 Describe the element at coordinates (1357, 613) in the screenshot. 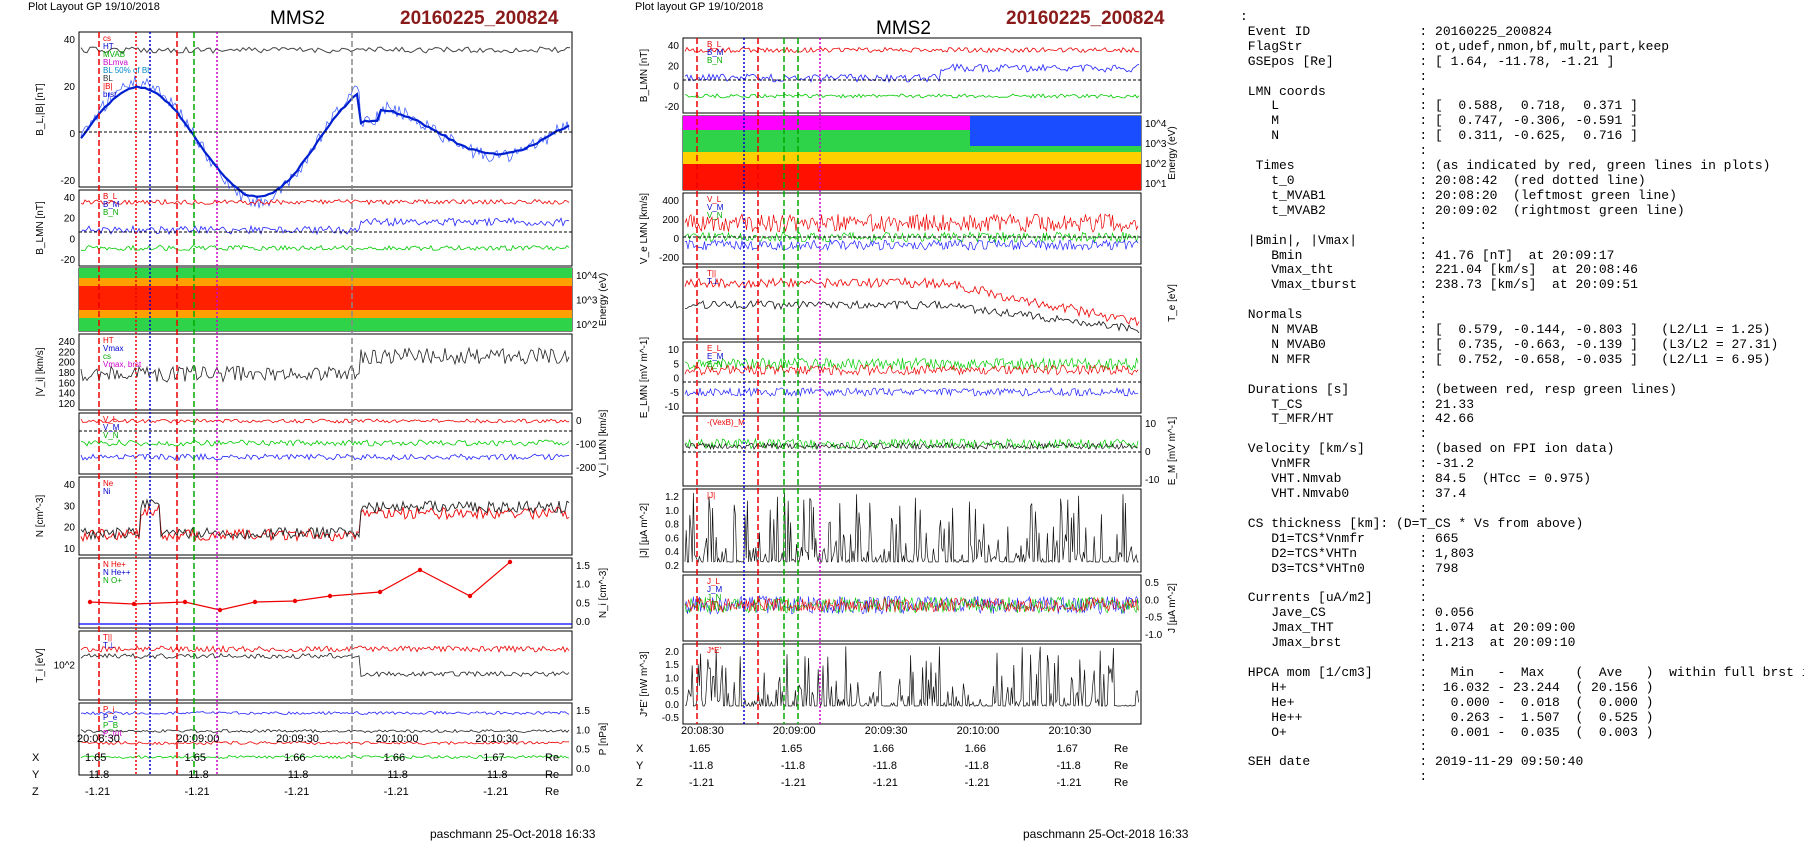

I see `info-line: Jave_CS : 0.056` at that location.